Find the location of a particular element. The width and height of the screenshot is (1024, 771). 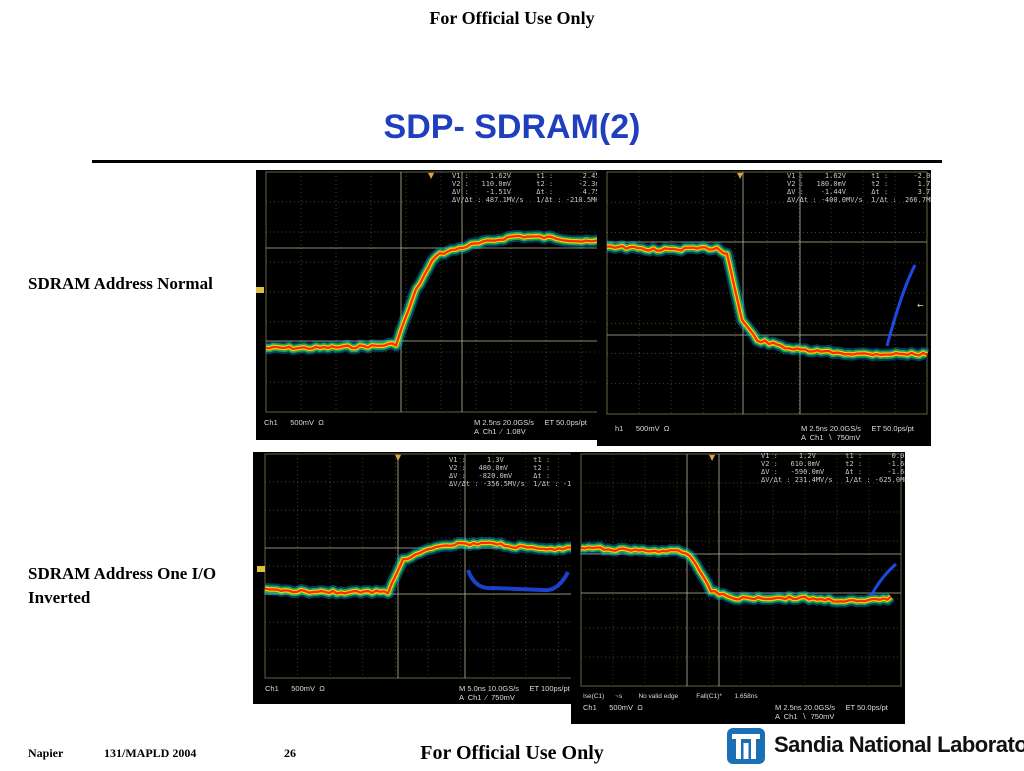

footer-author: Napier is located at coordinates (46, 753).